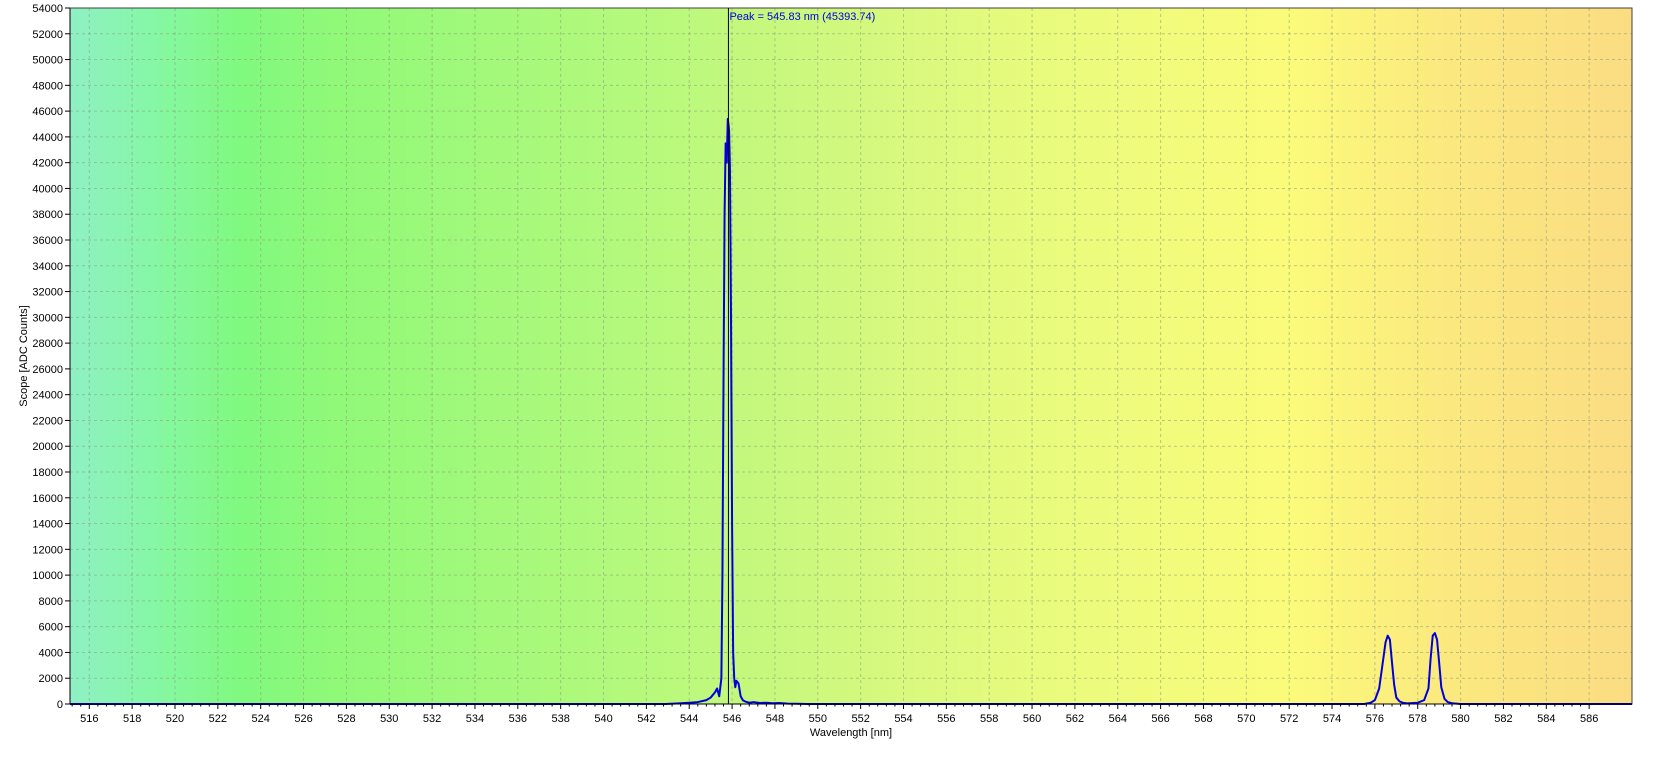 The width and height of the screenshot is (1666, 775). I want to click on x-tick-label: 550, so click(818, 719).